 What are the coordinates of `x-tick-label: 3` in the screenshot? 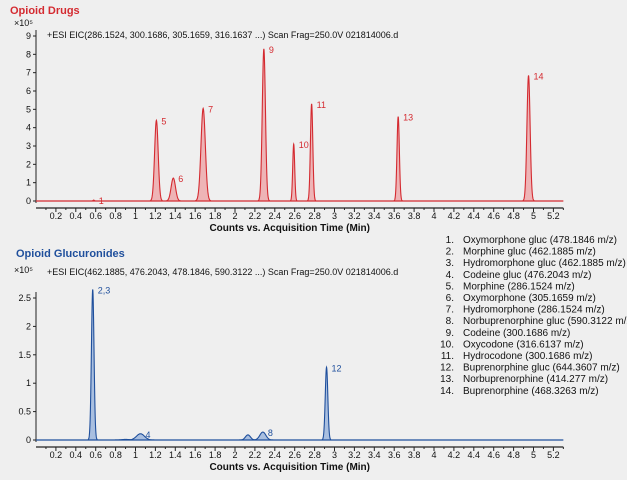 It's located at (334, 216).